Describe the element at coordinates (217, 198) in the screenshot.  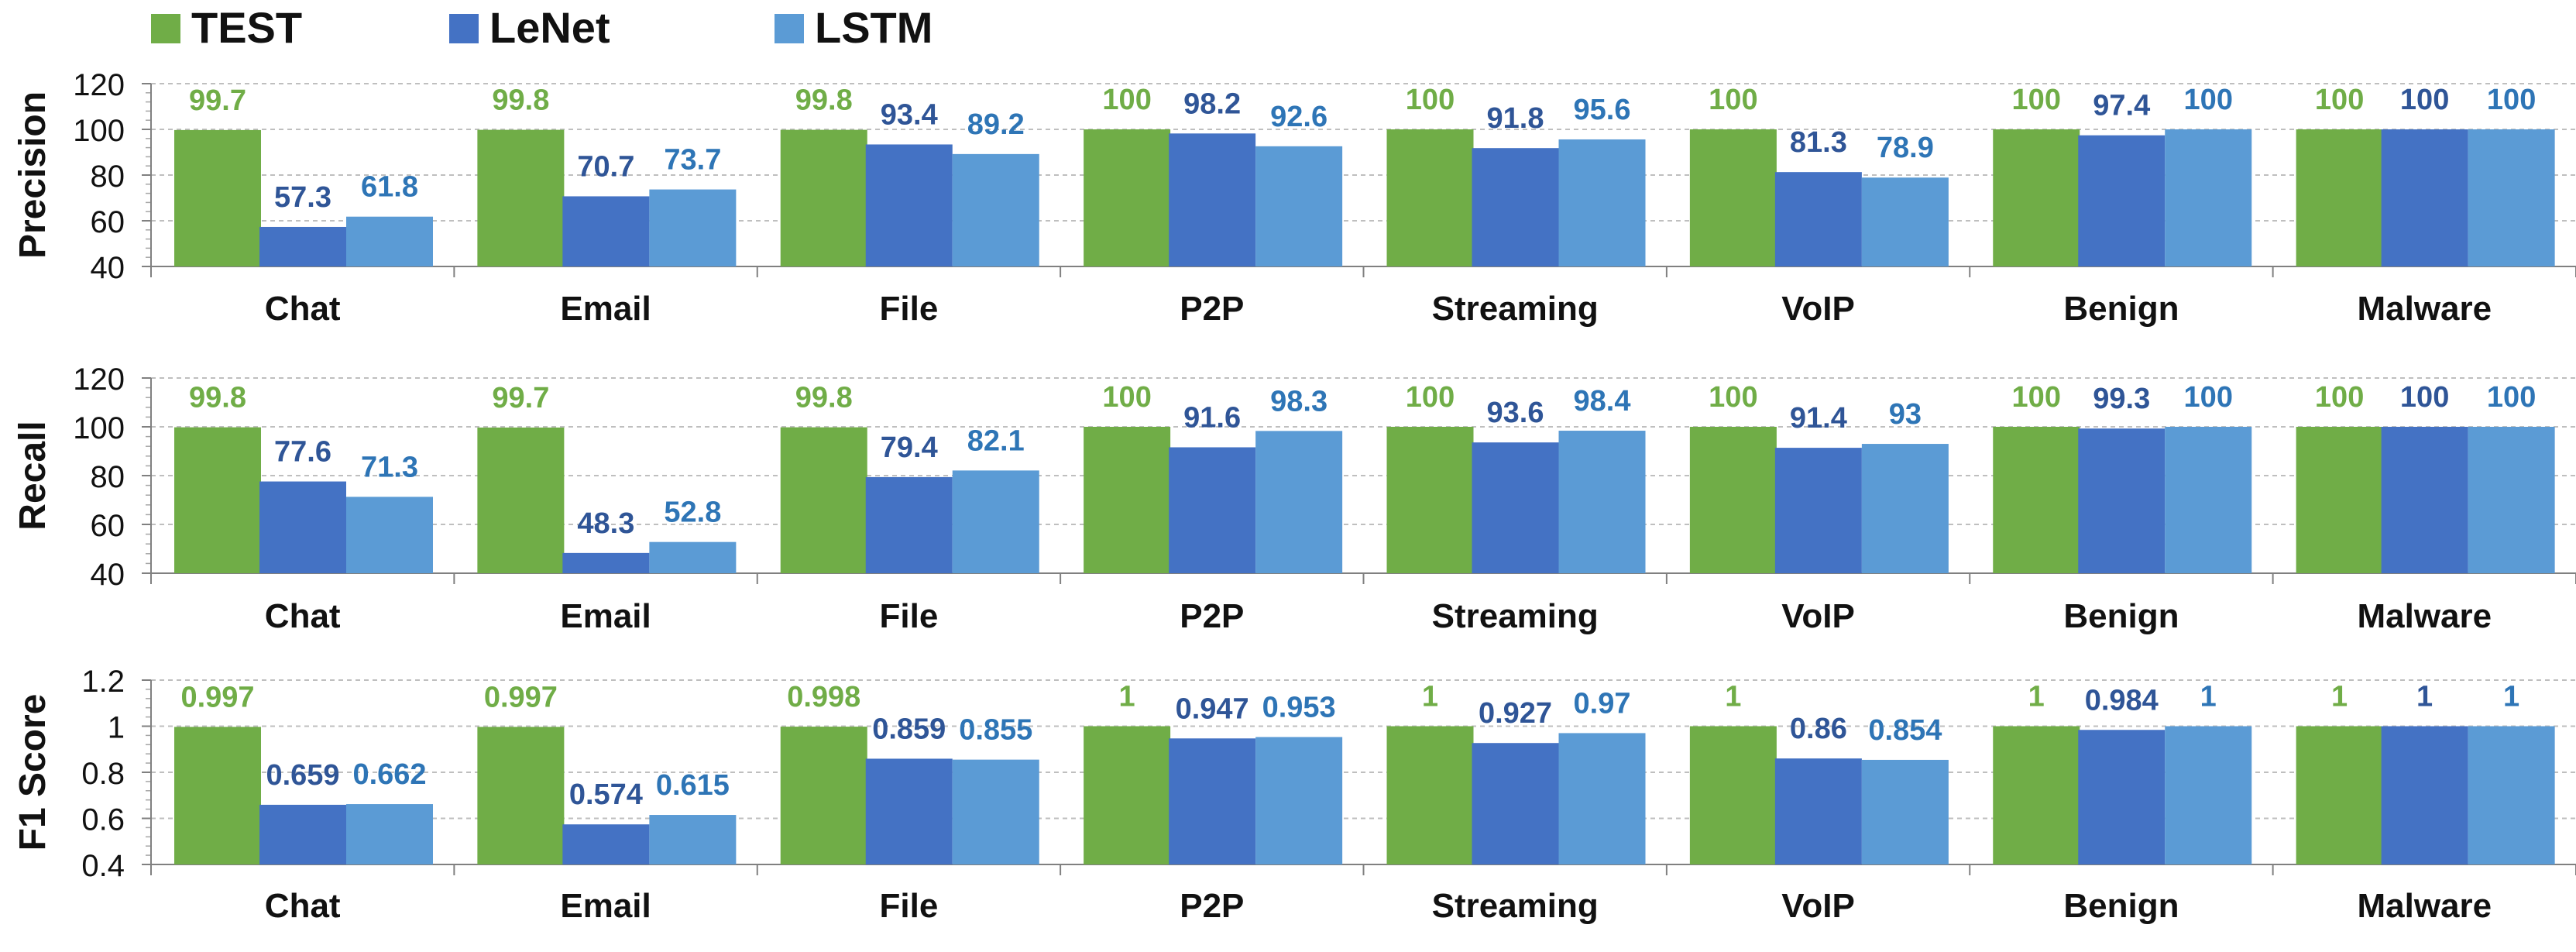
I see `bar-test-chat` at that location.